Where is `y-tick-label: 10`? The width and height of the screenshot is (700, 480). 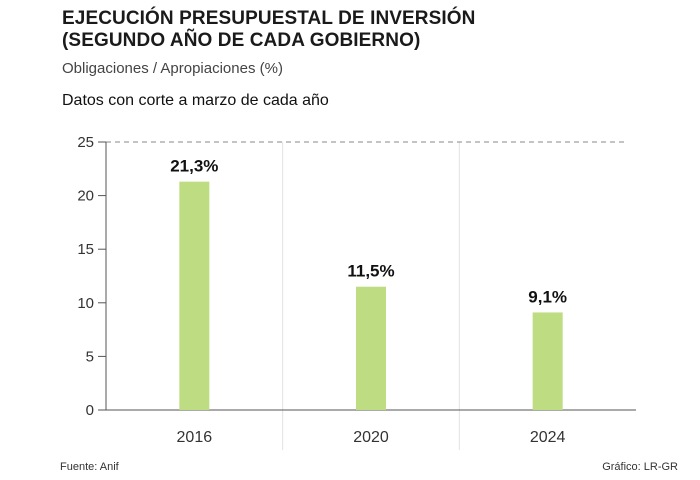
y-tick-label: 10 is located at coordinates (85, 303).